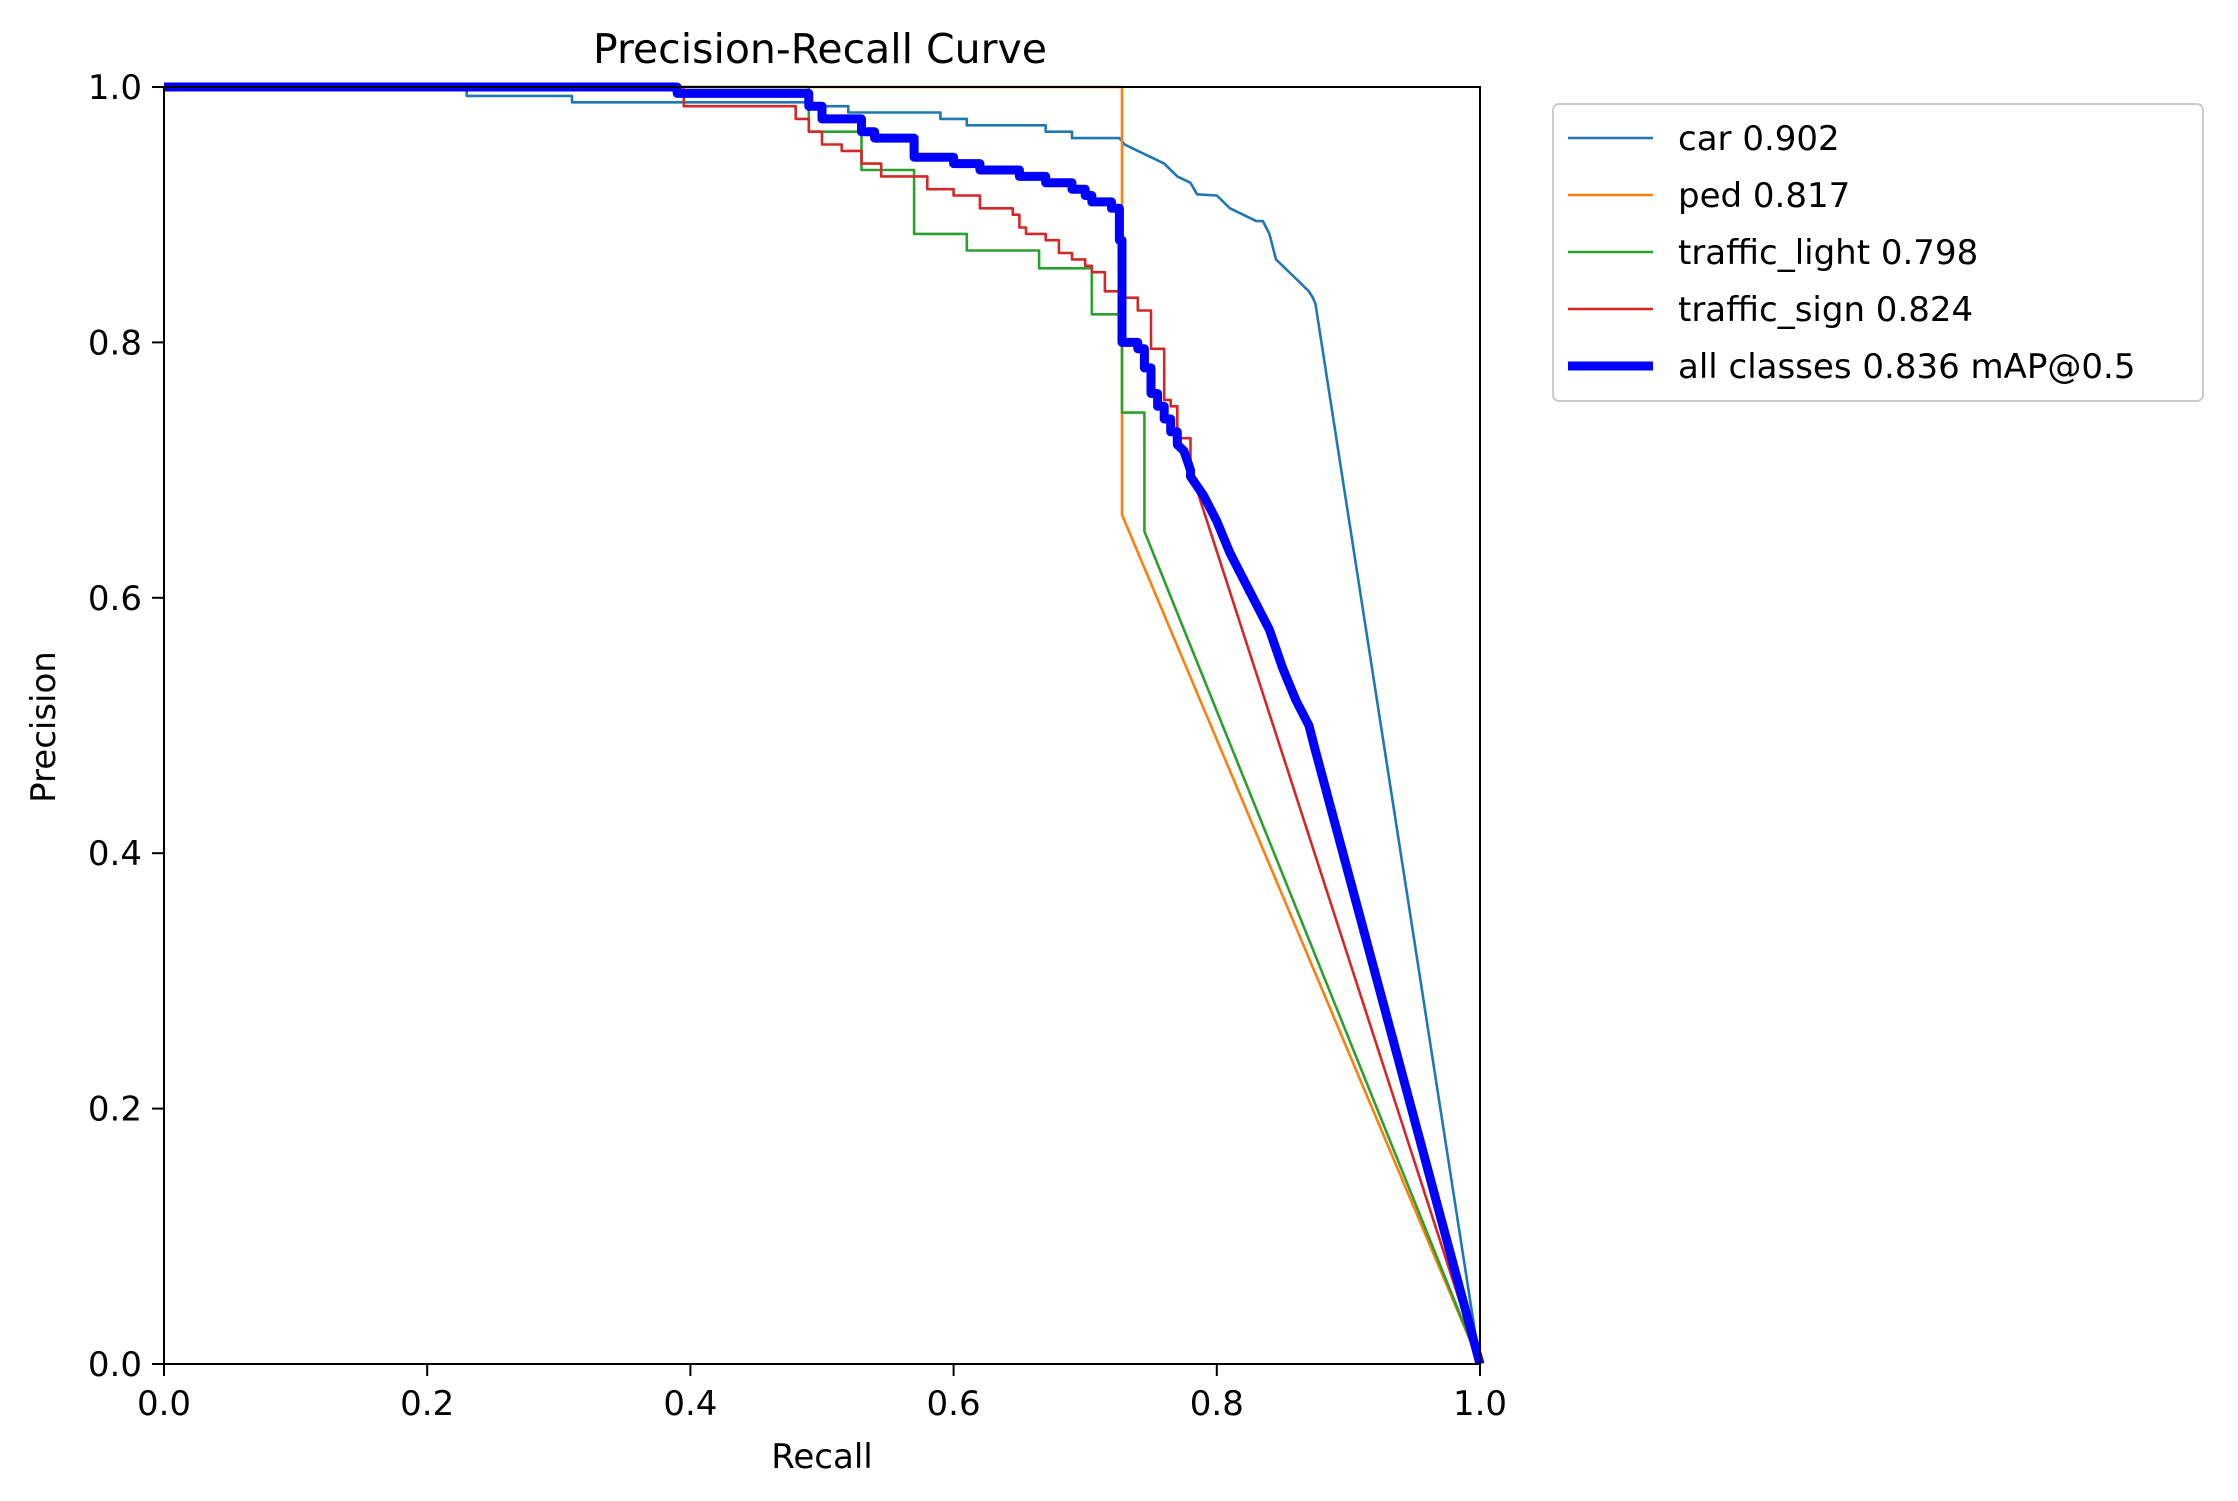  Describe the element at coordinates (115, 88) in the screenshot. I see `y-tick-label: 1.0` at that location.